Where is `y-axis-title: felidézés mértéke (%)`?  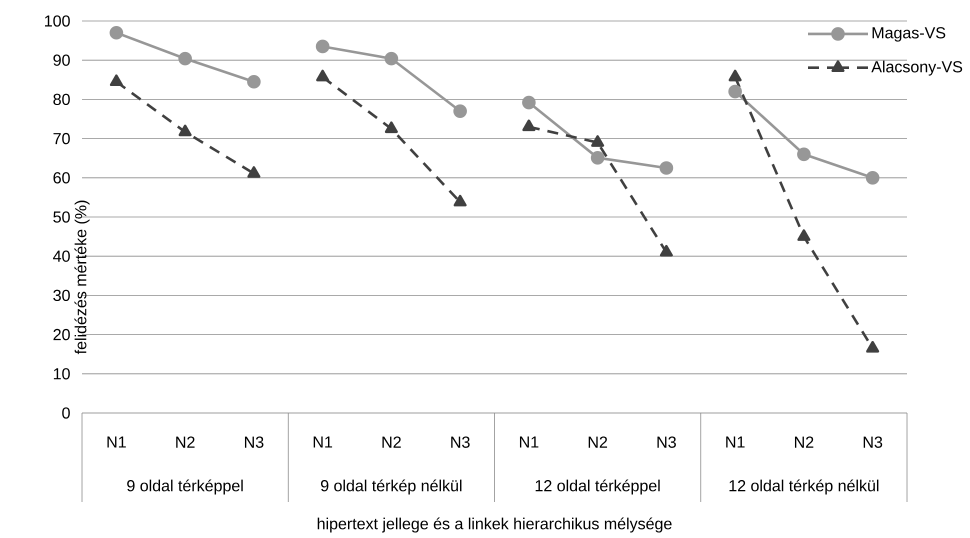
y-axis-title: felidézés mértéke (%) is located at coordinates (82, 277).